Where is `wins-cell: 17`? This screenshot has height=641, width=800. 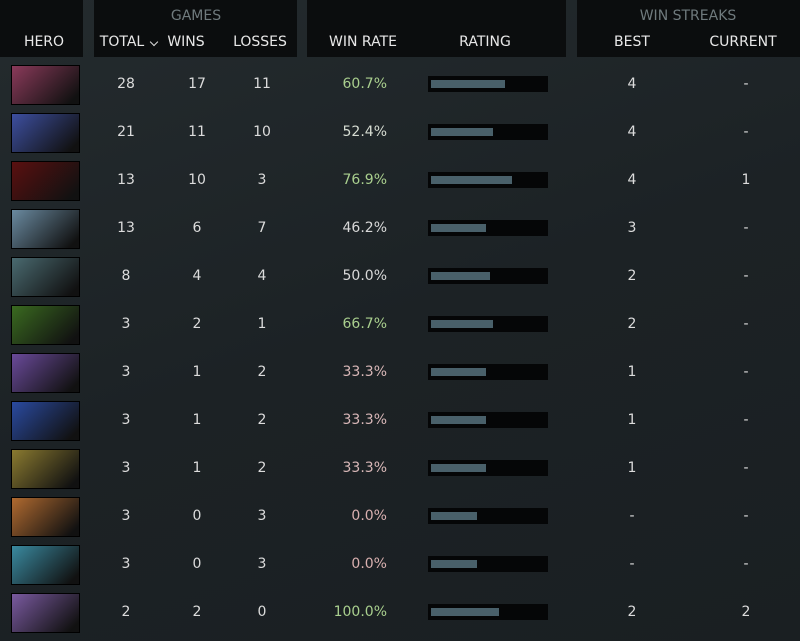 wins-cell: 17 is located at coordinates (197, 84).